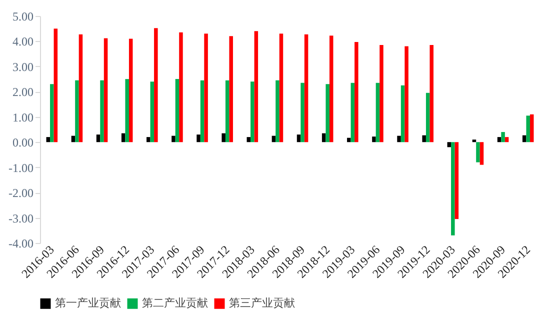 The image size is (554, 332). I want to click on y-tick-label: -4.00, so click(21, 243).